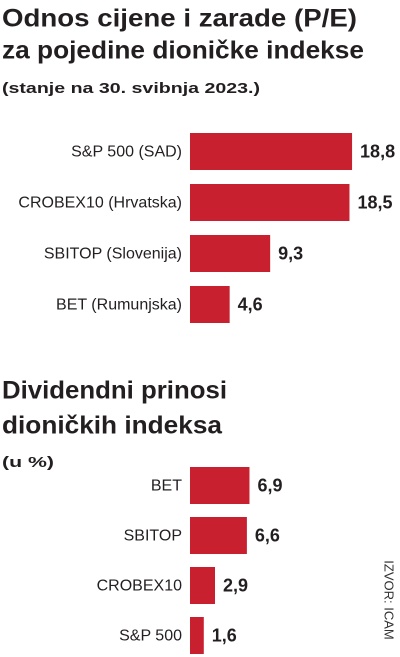  Describe the element at coordinates (377, 151) in the screenshot. I see `value-label: 18,8` at that location.